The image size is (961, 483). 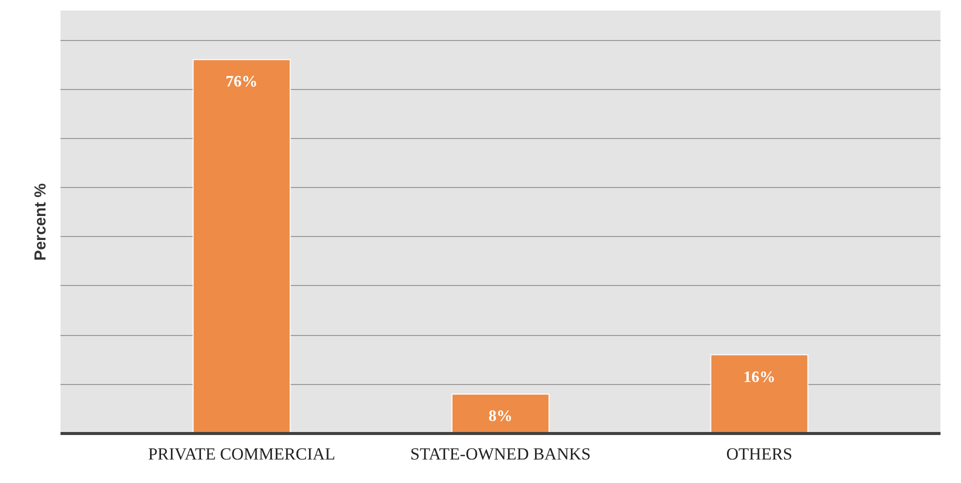 What do you see at coordinates (41, 222) in the screenshot?
I see `y-axis-title: Percent %` at bounding box center [41, 222].